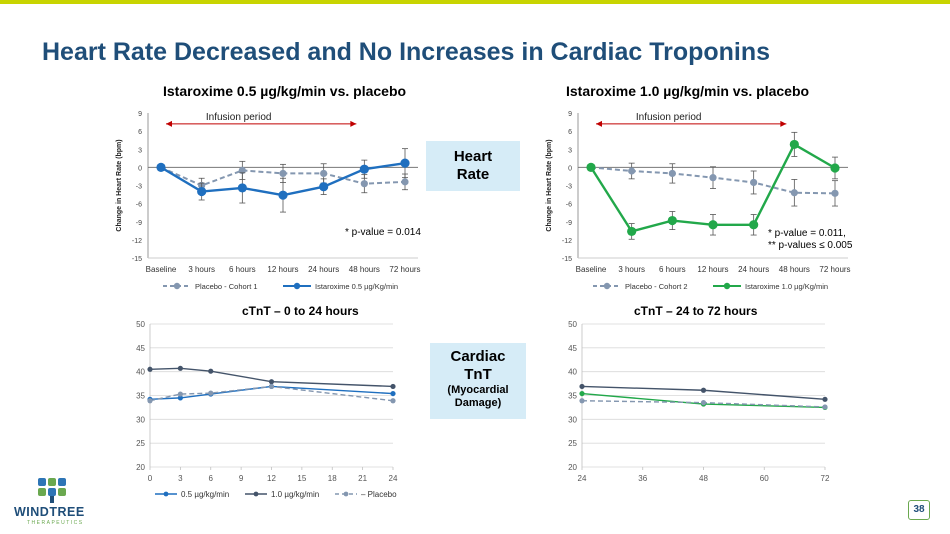  What do you see at coordinates (473, 156) in the screenshot?
I see `box-text: Heart` at bounding box center [473, 156].